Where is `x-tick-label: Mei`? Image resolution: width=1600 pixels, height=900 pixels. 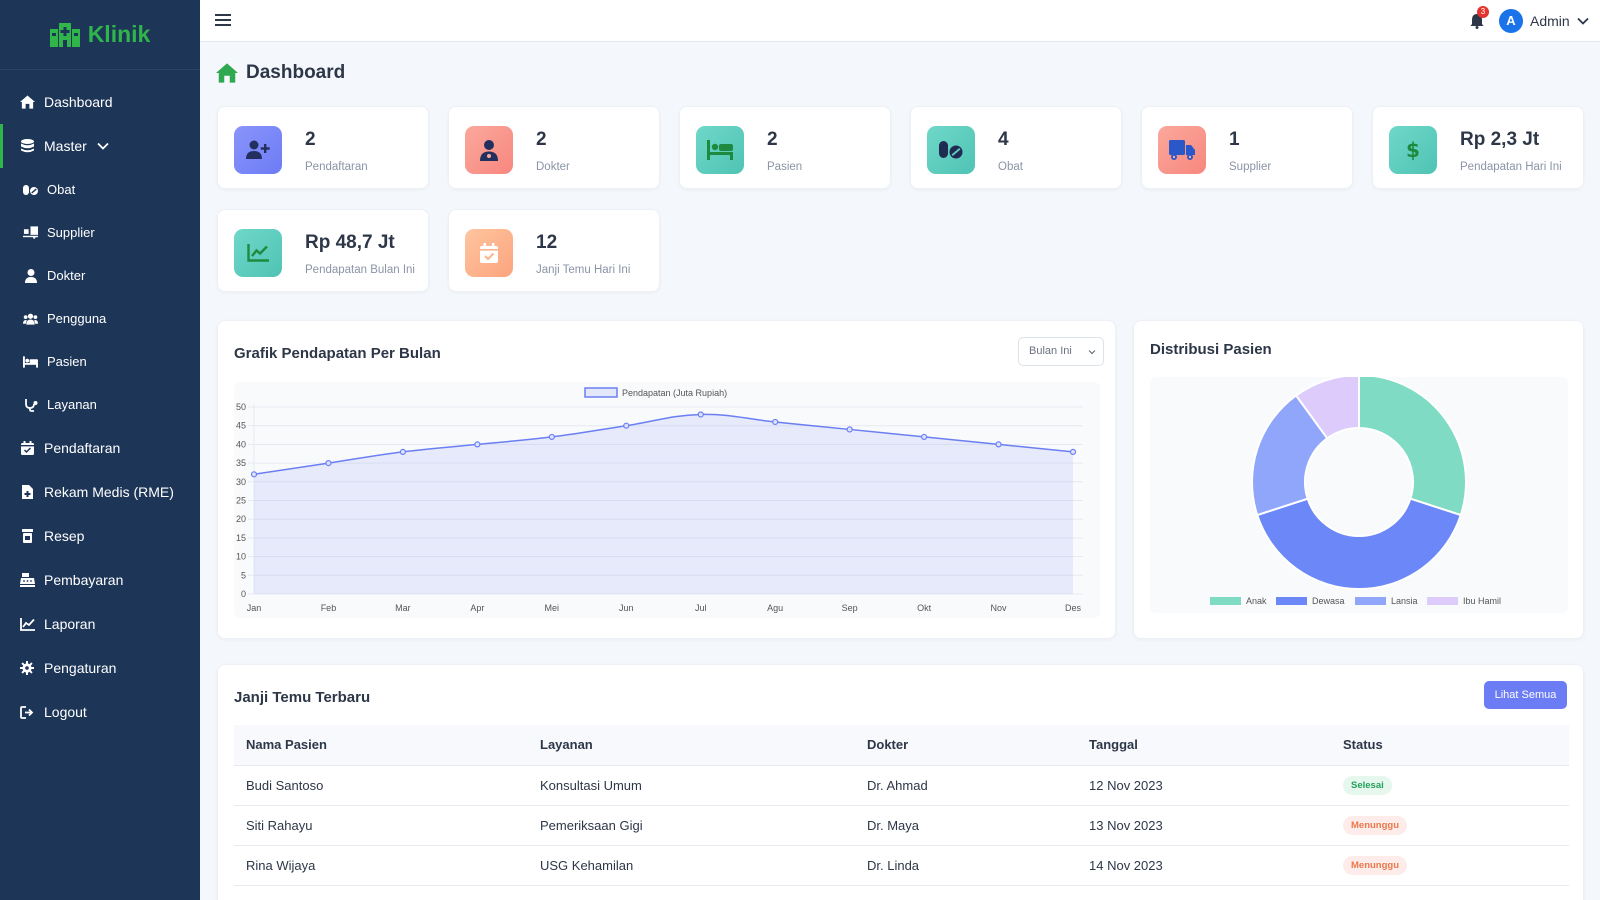 x-tick-label: Mei is located at coordinates (552, 608).